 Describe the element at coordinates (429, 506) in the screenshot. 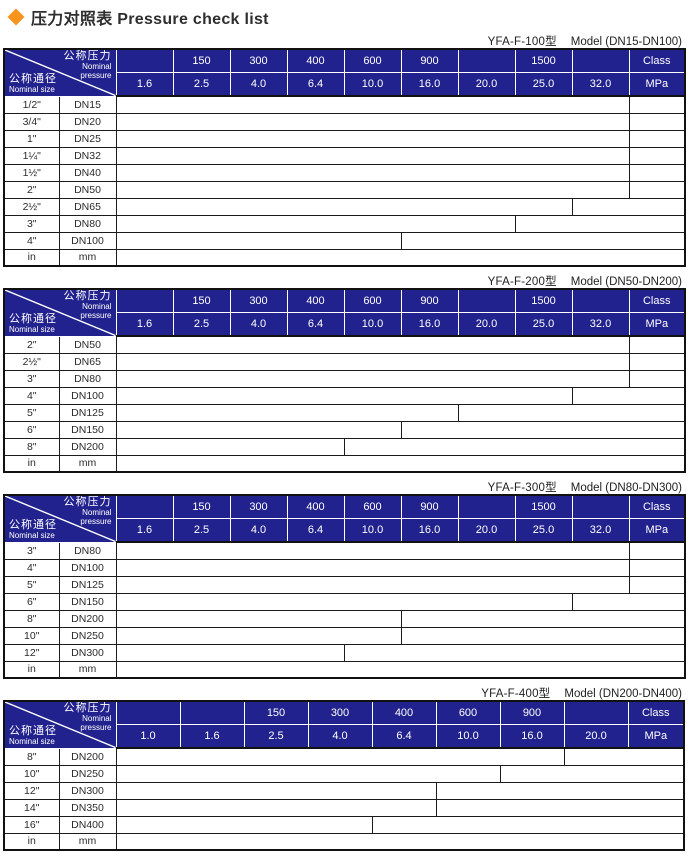

I see `class-header-cell: 900` at that location.